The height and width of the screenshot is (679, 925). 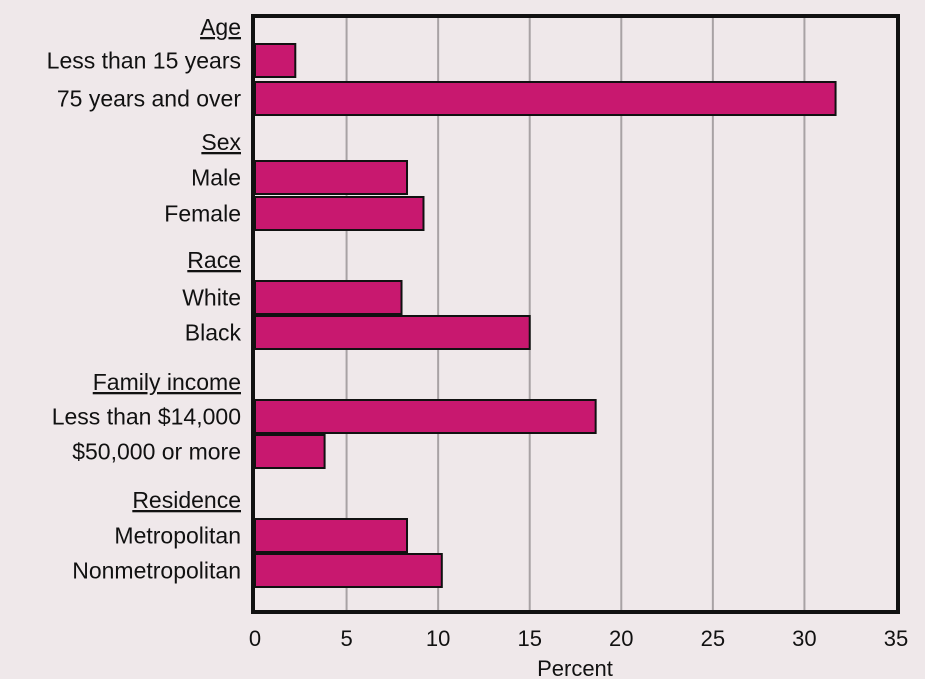 What do you see at coordinates (146, 417) in the screenshot?
I see `category-label: Less than $14,000` at bounding box center [146, 417].